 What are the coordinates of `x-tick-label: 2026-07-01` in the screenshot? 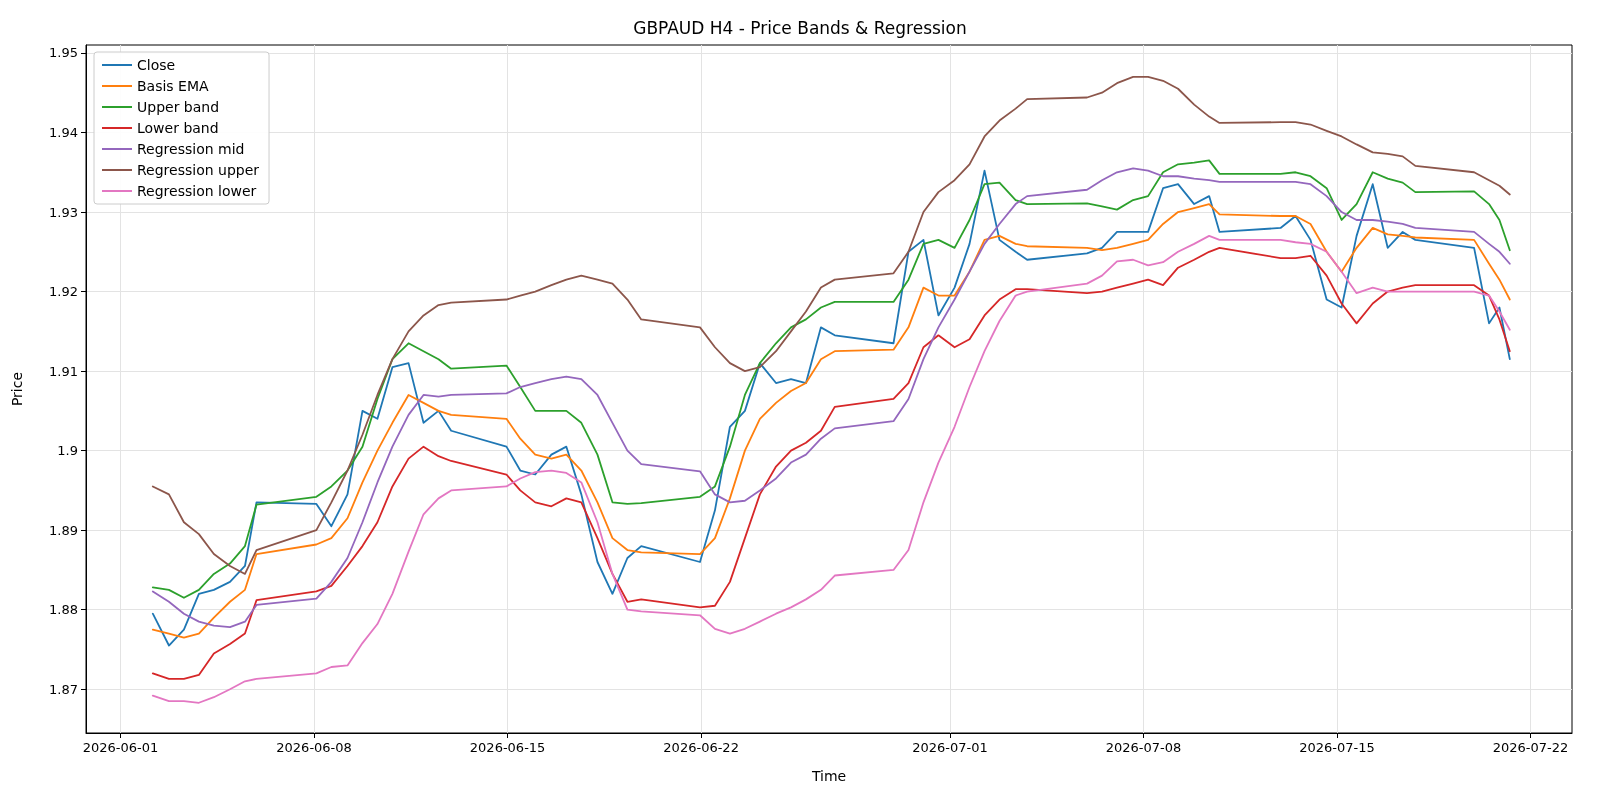 It's located at (950, 747).